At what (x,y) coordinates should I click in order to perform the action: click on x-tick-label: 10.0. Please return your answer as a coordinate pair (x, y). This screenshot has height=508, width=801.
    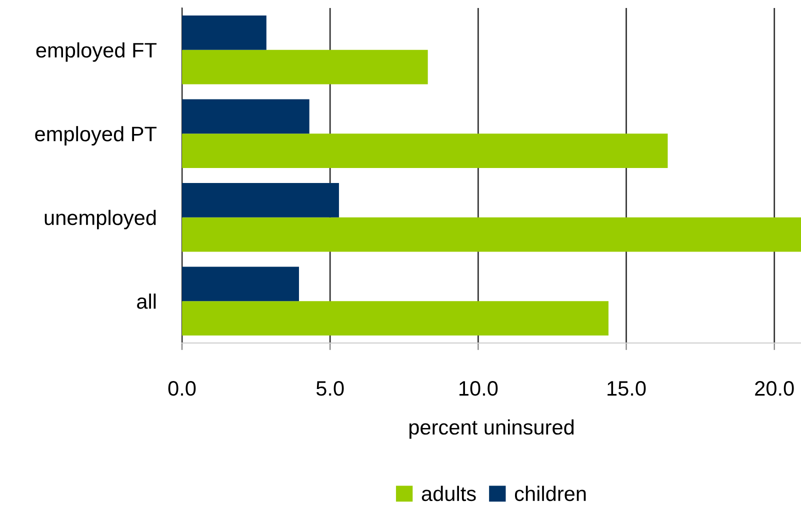
    Looking at the image, I should click on (478, 388).